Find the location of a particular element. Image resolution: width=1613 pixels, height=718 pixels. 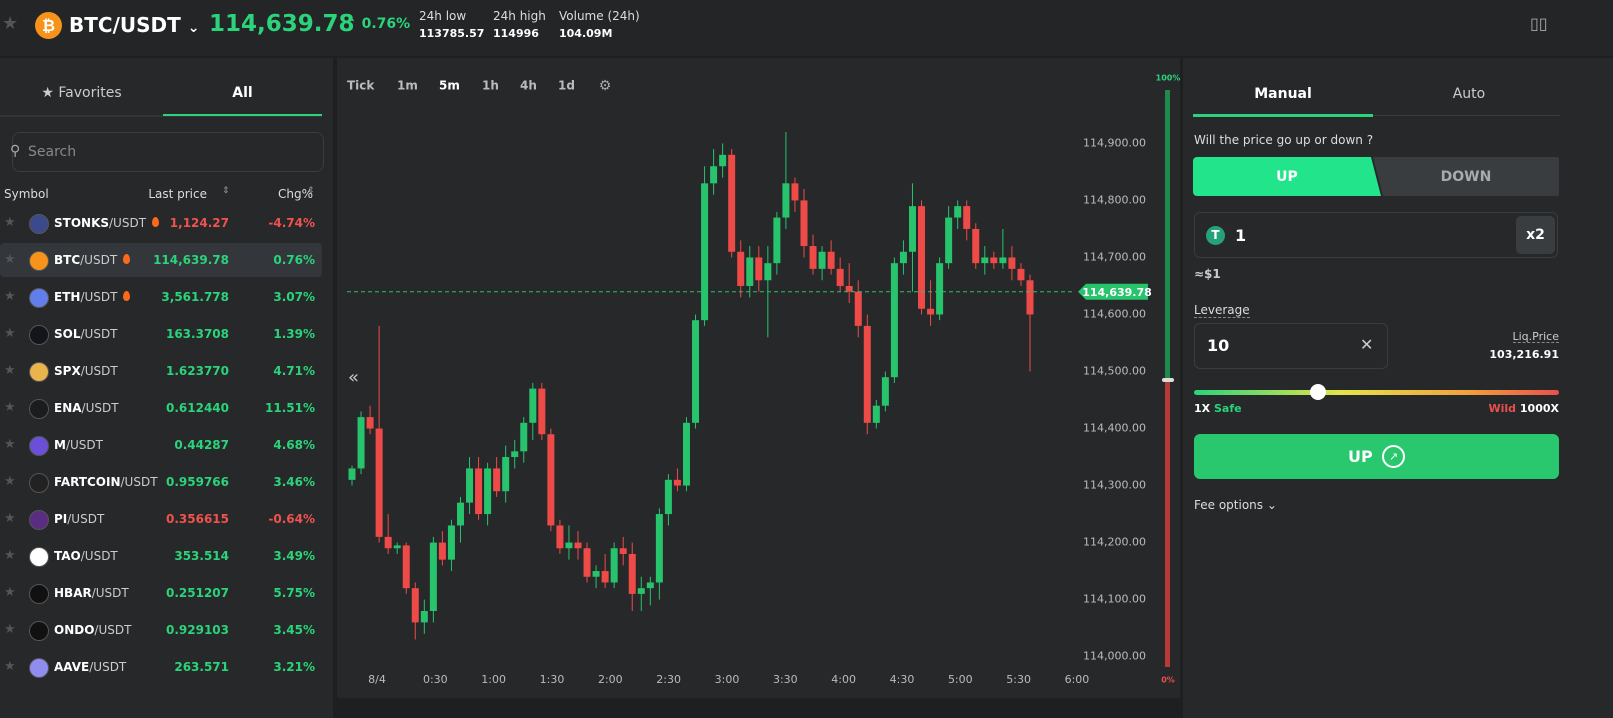

range-min: 1X Safe is located at coordinates (1218, 408).